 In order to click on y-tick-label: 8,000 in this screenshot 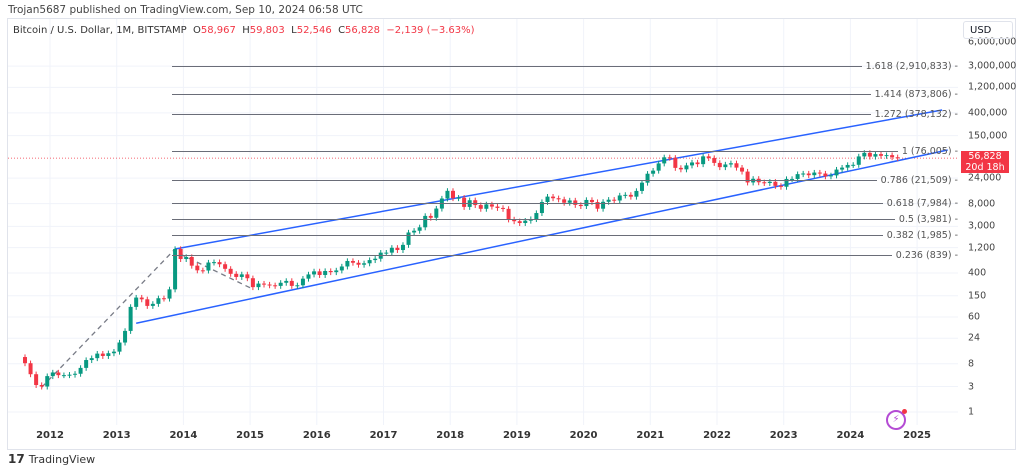, I will do `click(982, 204)`.